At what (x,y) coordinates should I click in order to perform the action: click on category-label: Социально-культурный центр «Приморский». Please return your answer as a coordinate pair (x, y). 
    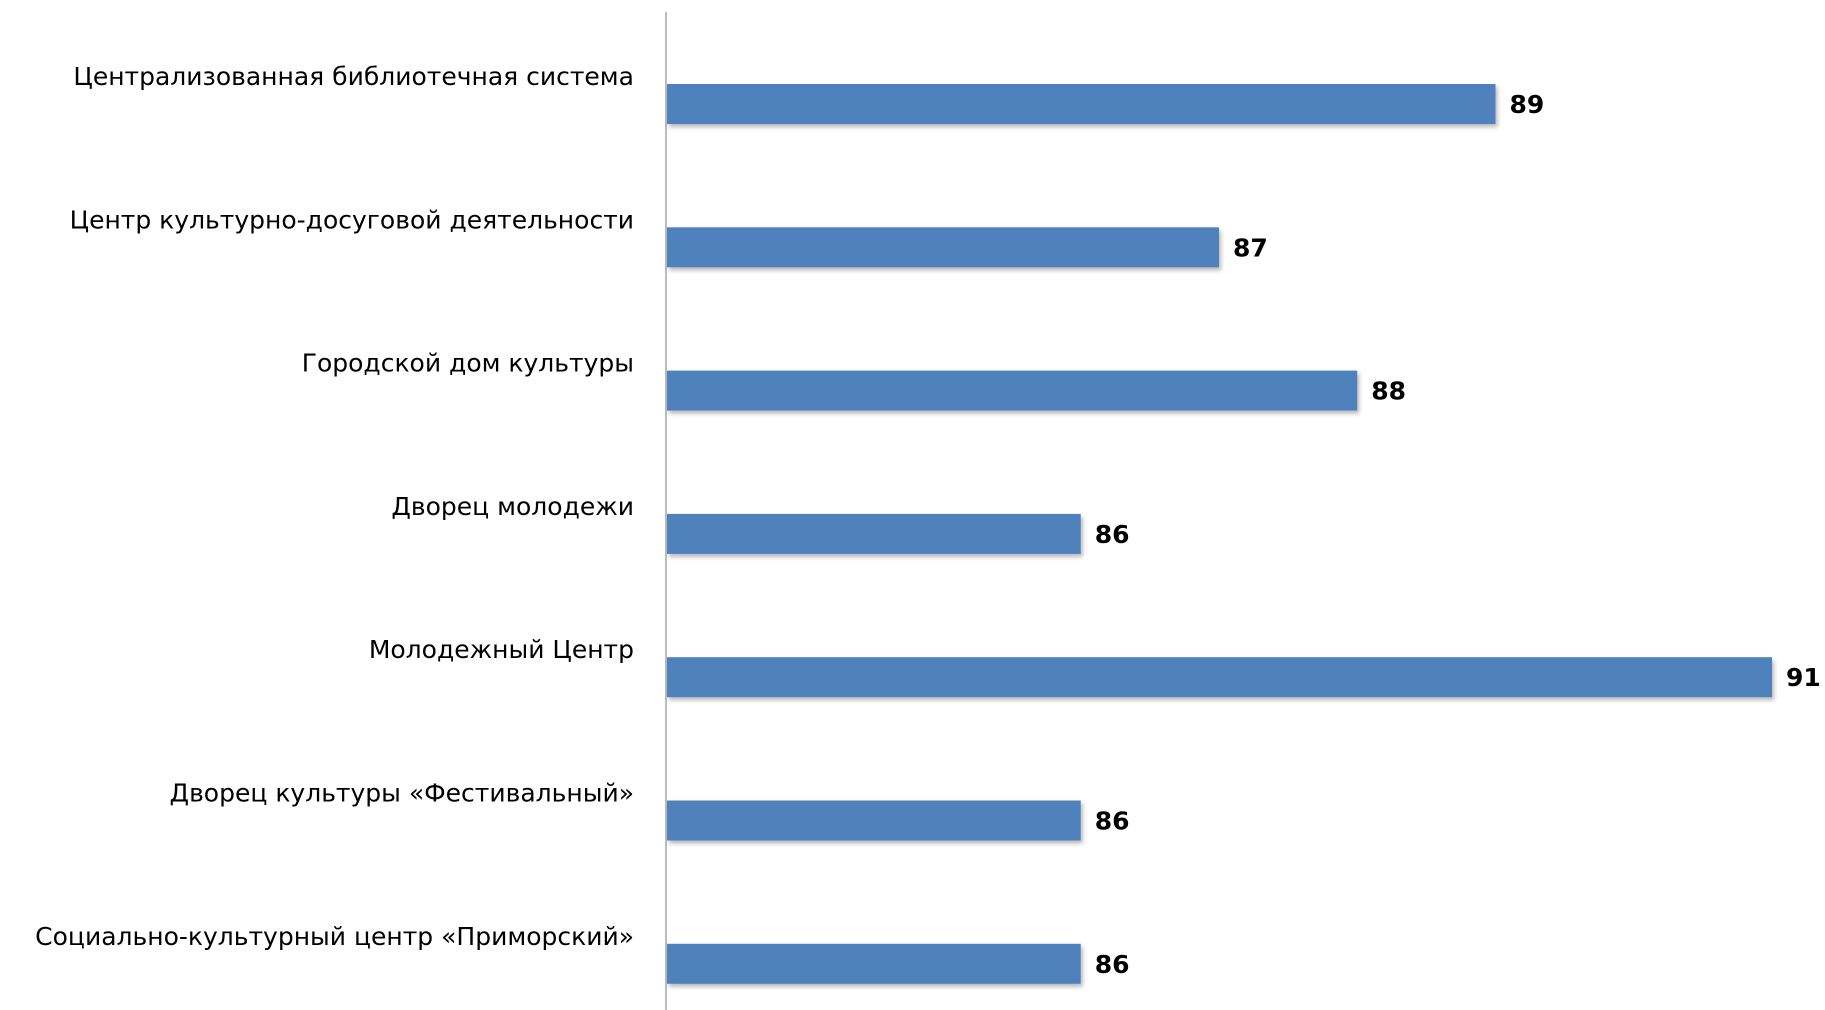
    Looking at the image, I should click on (334, 936).